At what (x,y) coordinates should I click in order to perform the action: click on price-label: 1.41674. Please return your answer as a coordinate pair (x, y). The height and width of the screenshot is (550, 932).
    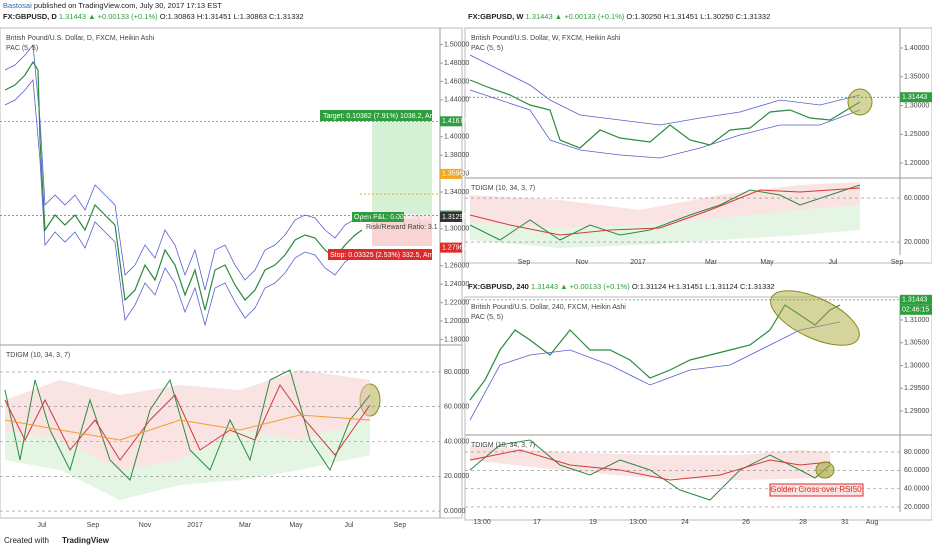
    Looking at the image, I should click on (454, 121).